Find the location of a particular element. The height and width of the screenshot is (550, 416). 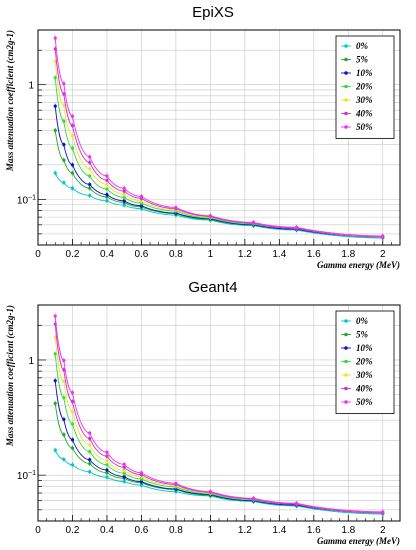

series-line is located at coordinates (218, 205).